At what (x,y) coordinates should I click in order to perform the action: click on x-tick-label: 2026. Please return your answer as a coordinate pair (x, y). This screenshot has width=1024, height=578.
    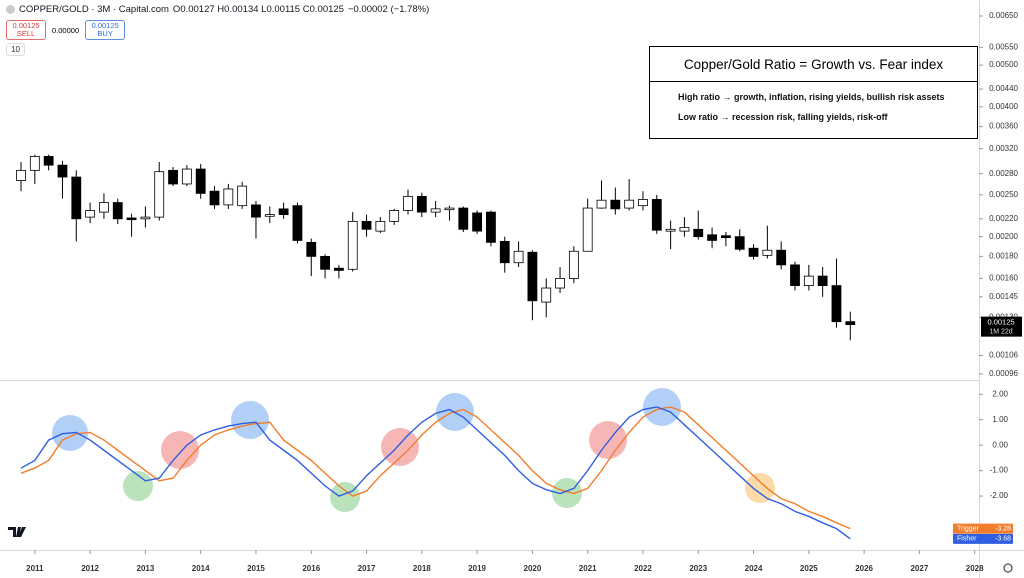
    Looking at the image, I should click on (864, 568).